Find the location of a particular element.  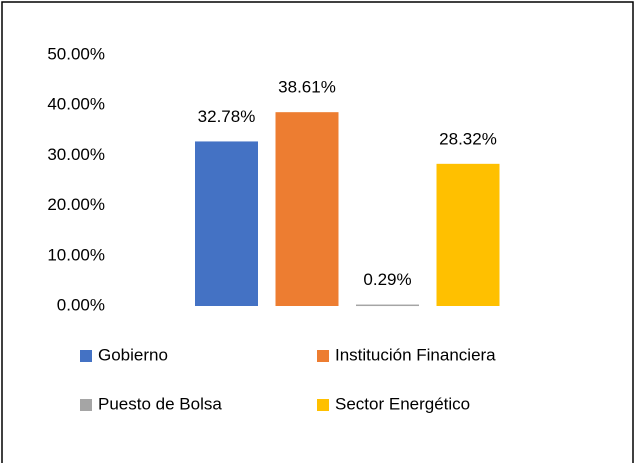

data-label: 0.29% is located at coordinates (387, 279).